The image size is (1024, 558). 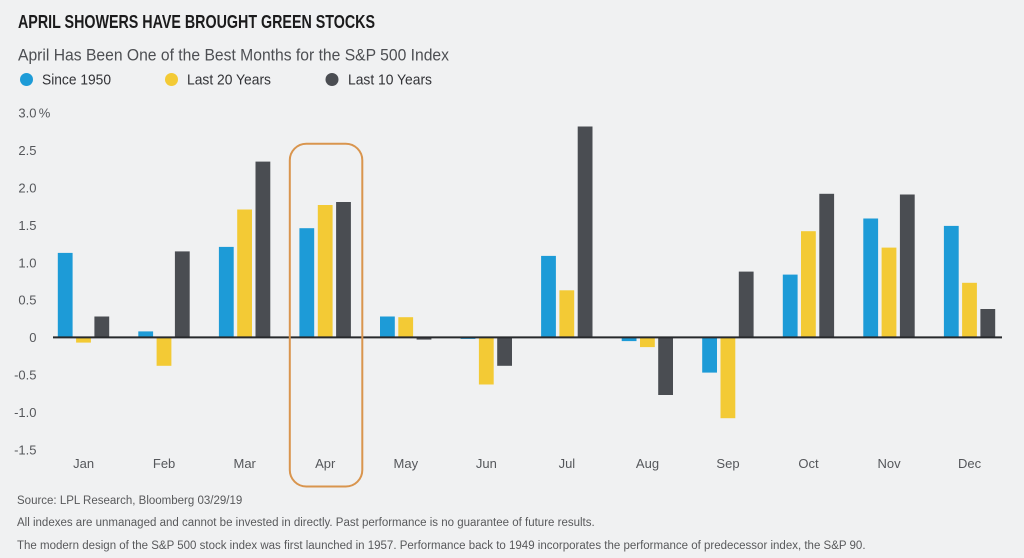 What do you see at coordinates (164, 463) in the screenshot?
I see `svg-text: Feb` at bounding box center [164, 463].